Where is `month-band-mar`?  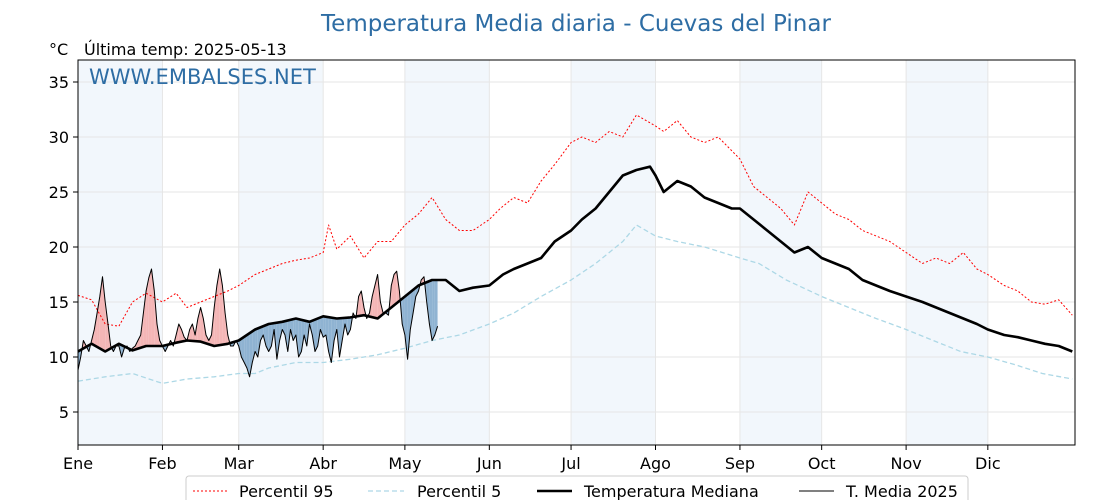 month-band-mar is located at coordinates (281, 252).